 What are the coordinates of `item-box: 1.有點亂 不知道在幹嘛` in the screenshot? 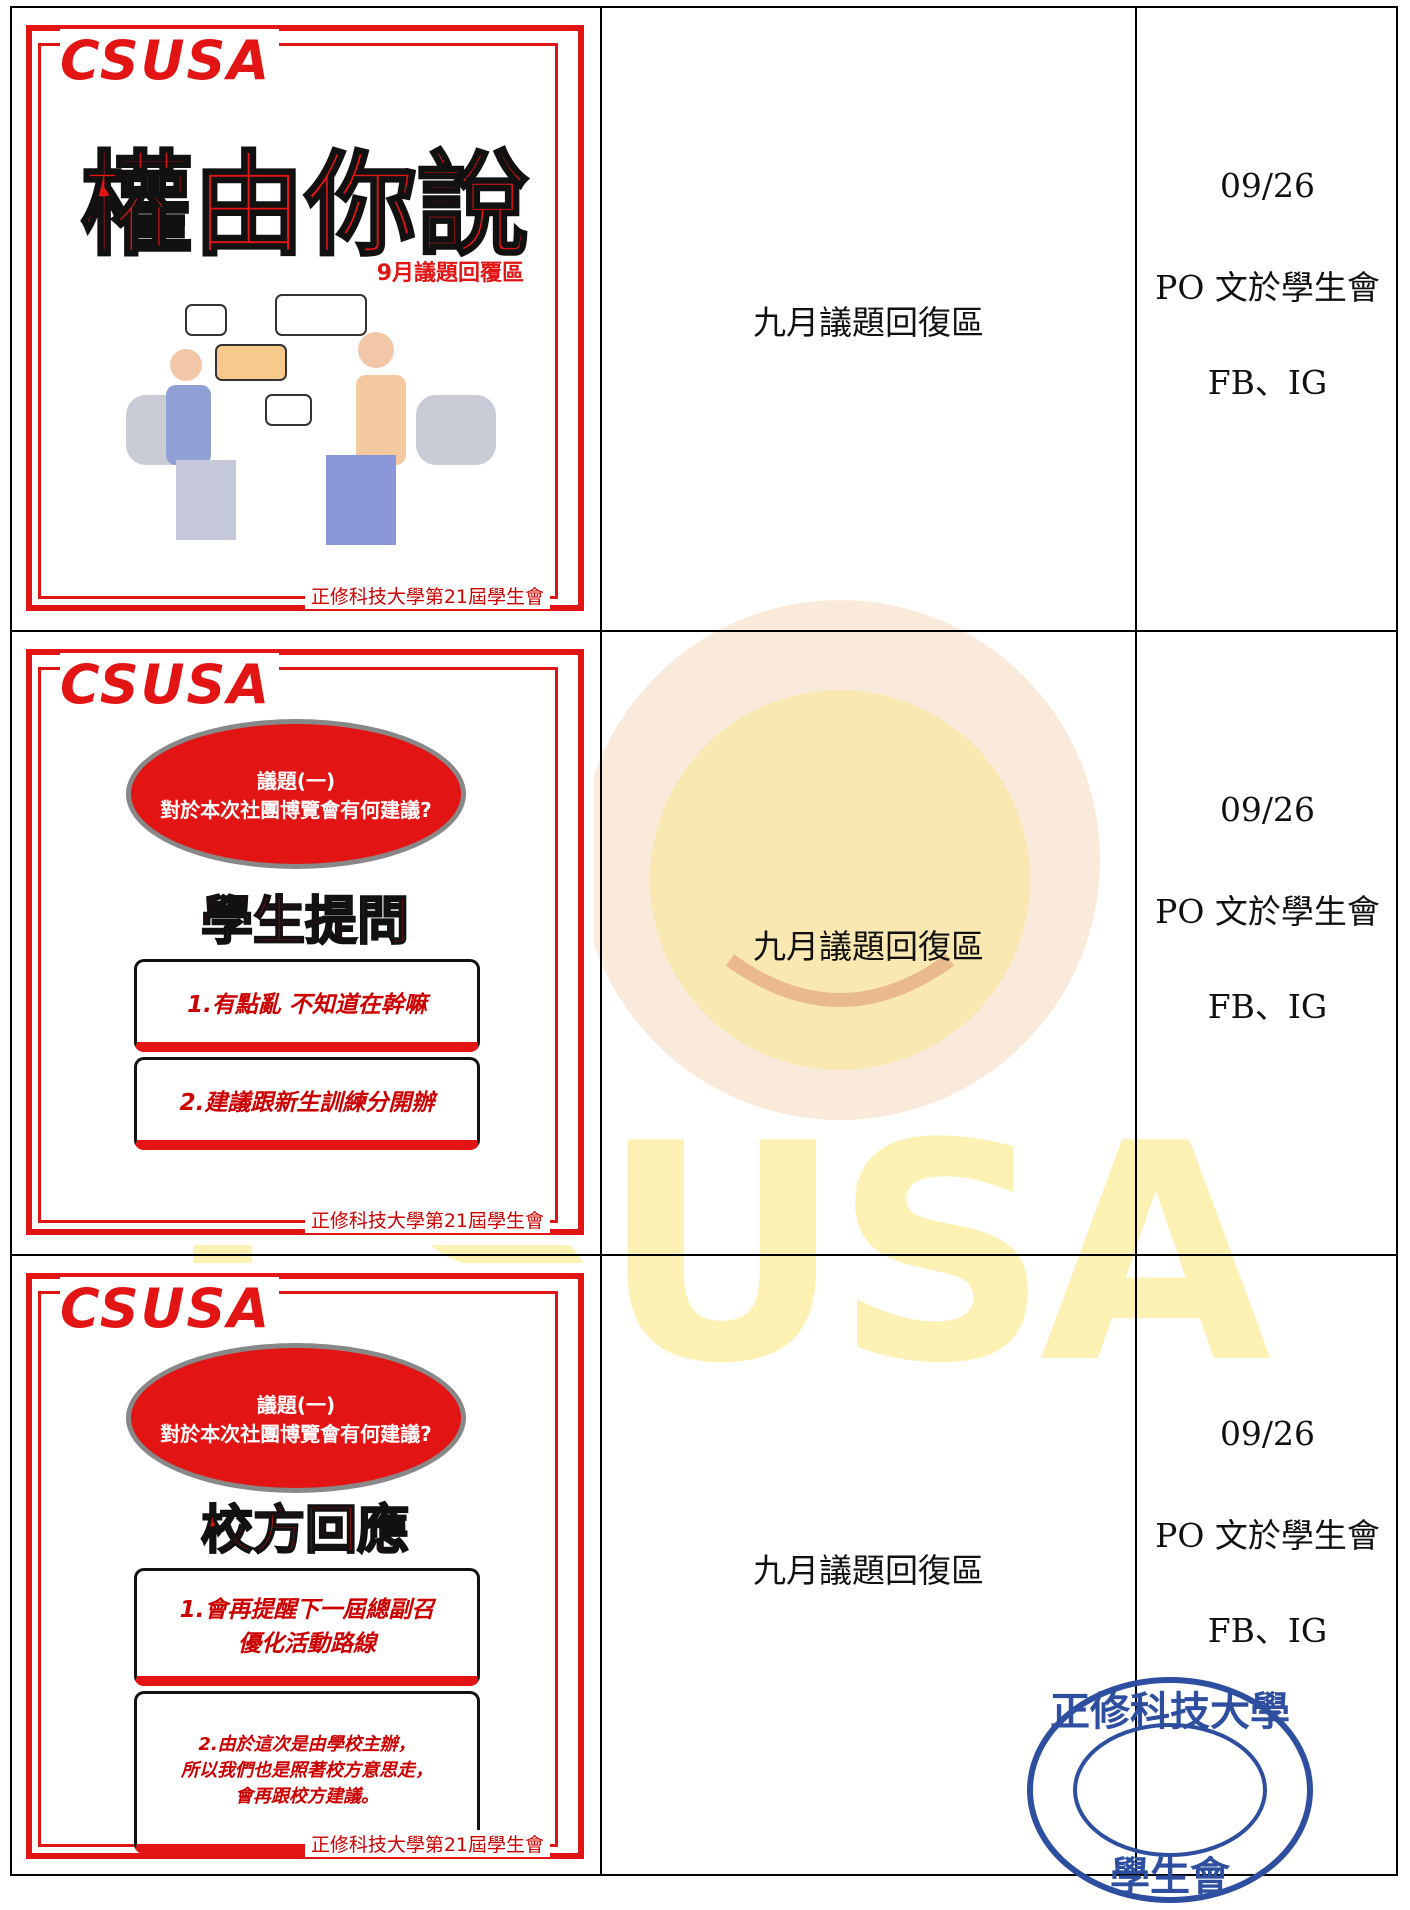 It's located at (307, 1005).